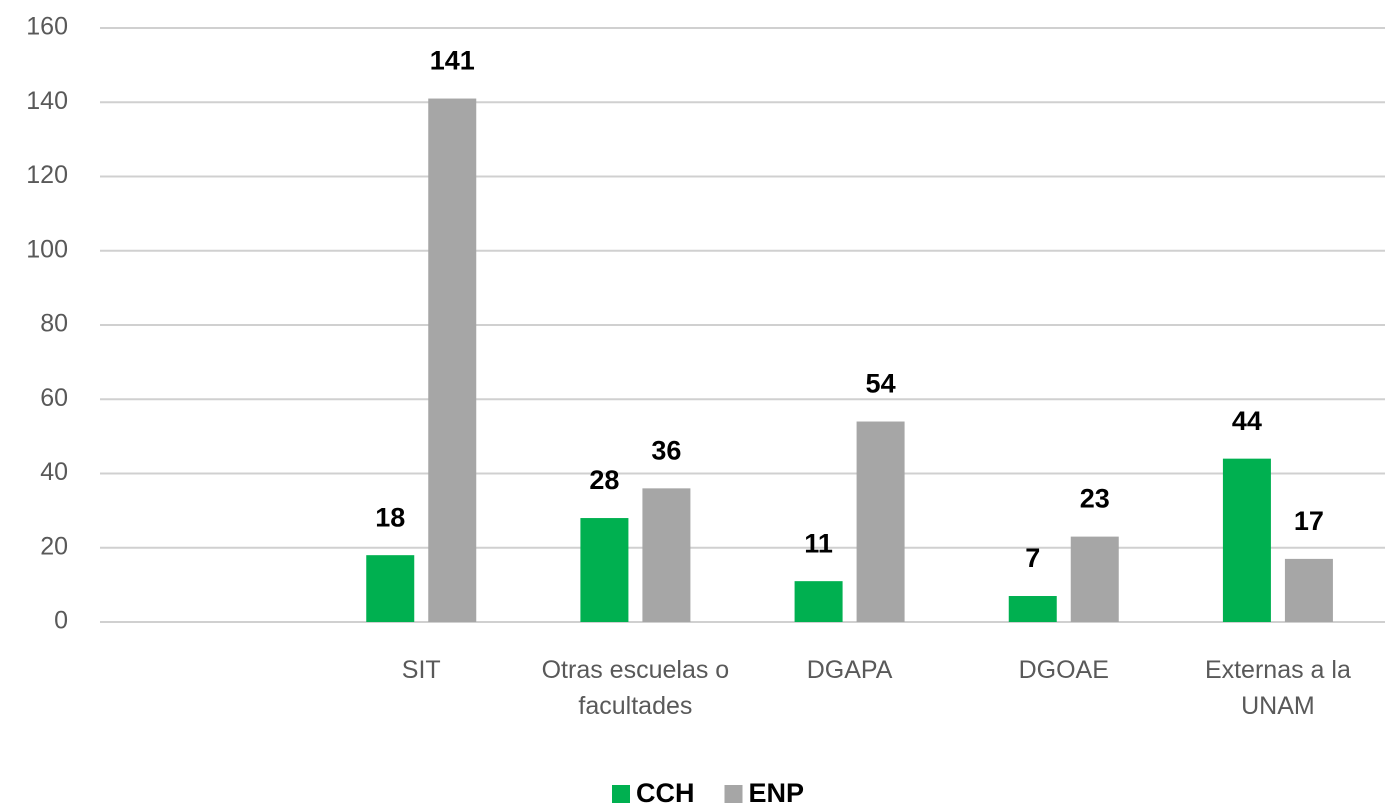 The width and height of the screenshot is (1388, 811). Describe the element at coordinates (666, 450) in the screenshot. I see `data-label: 36` at that location.